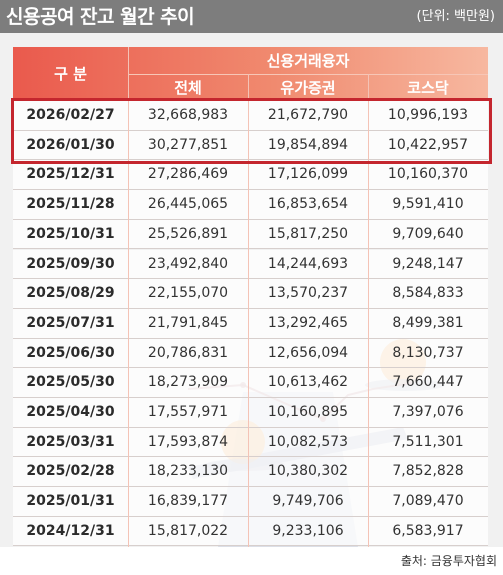 This screenshot has height=575, width=503. What do you see at coordinates (250, 116) in the screenshot?
I see `table-row: 2026/02/27 32,668,983 21,672,790 10,996,193` at bounding box center [250, 116].